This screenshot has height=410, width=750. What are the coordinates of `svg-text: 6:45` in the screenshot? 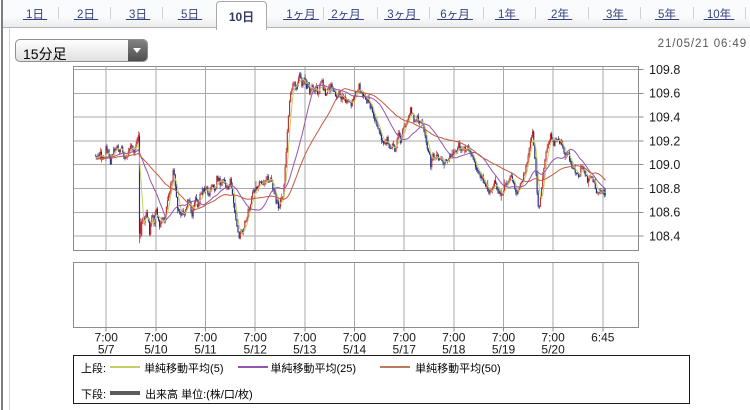 It's located at (603, 338).